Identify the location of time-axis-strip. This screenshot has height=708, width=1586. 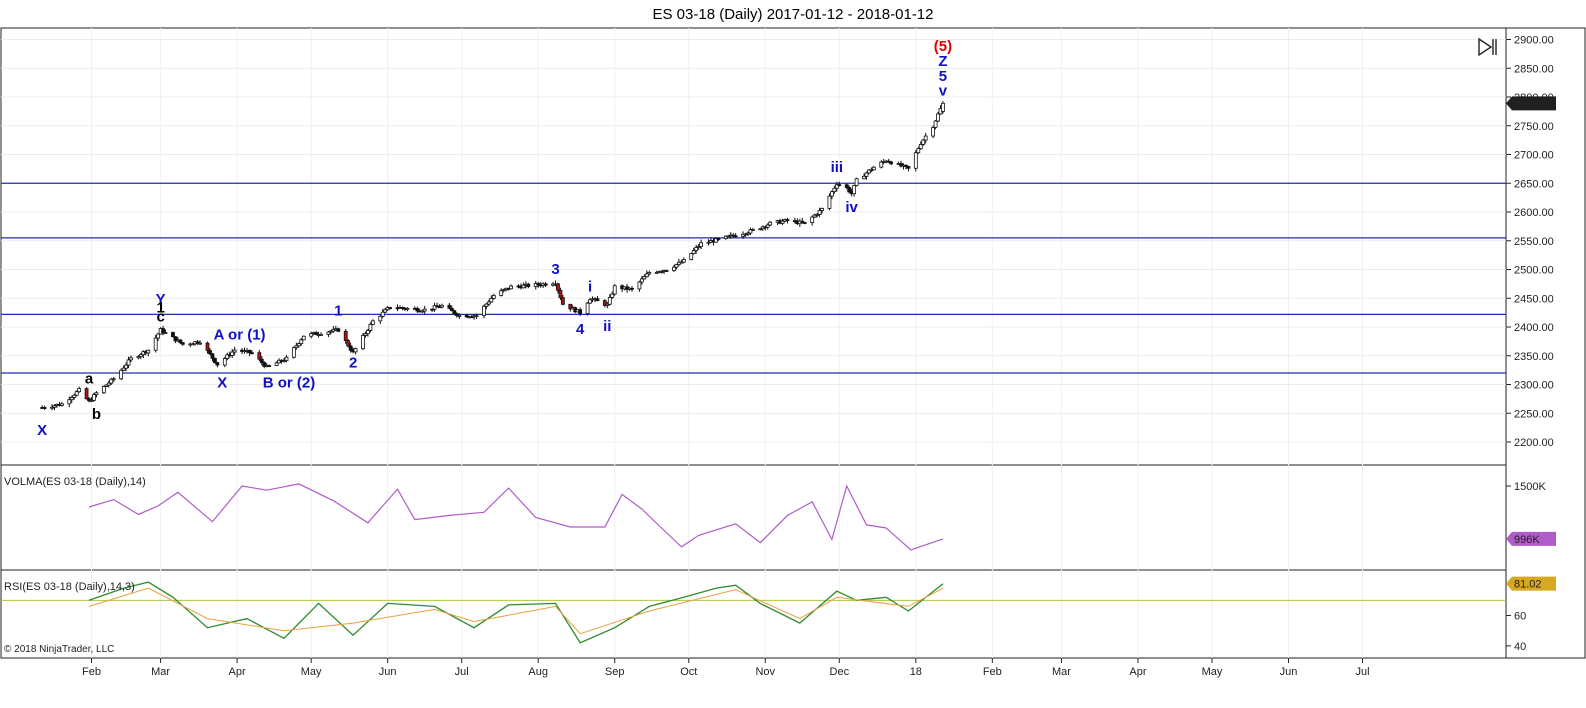
(793, 678).